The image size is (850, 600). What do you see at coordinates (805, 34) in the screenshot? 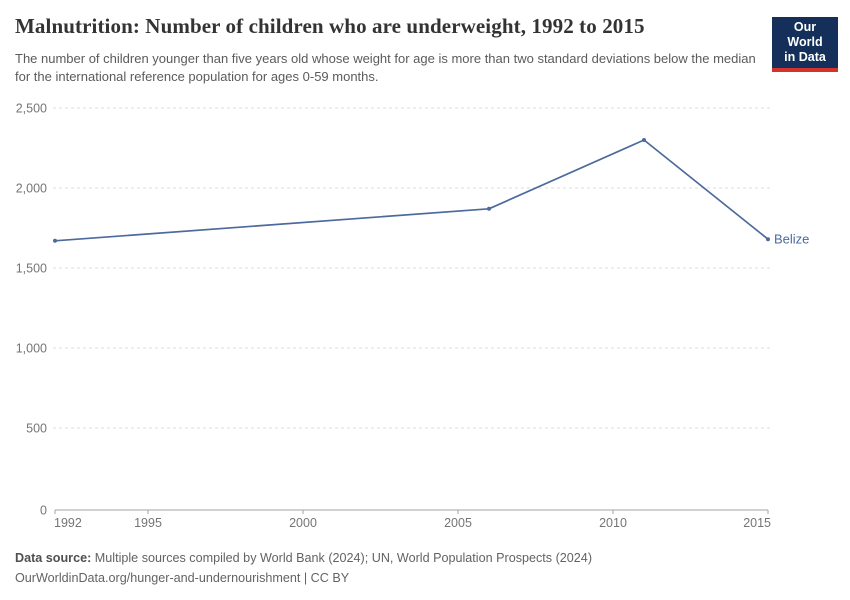
I see `owid-logo-line1: Our World` at bounding box center [805, 34].